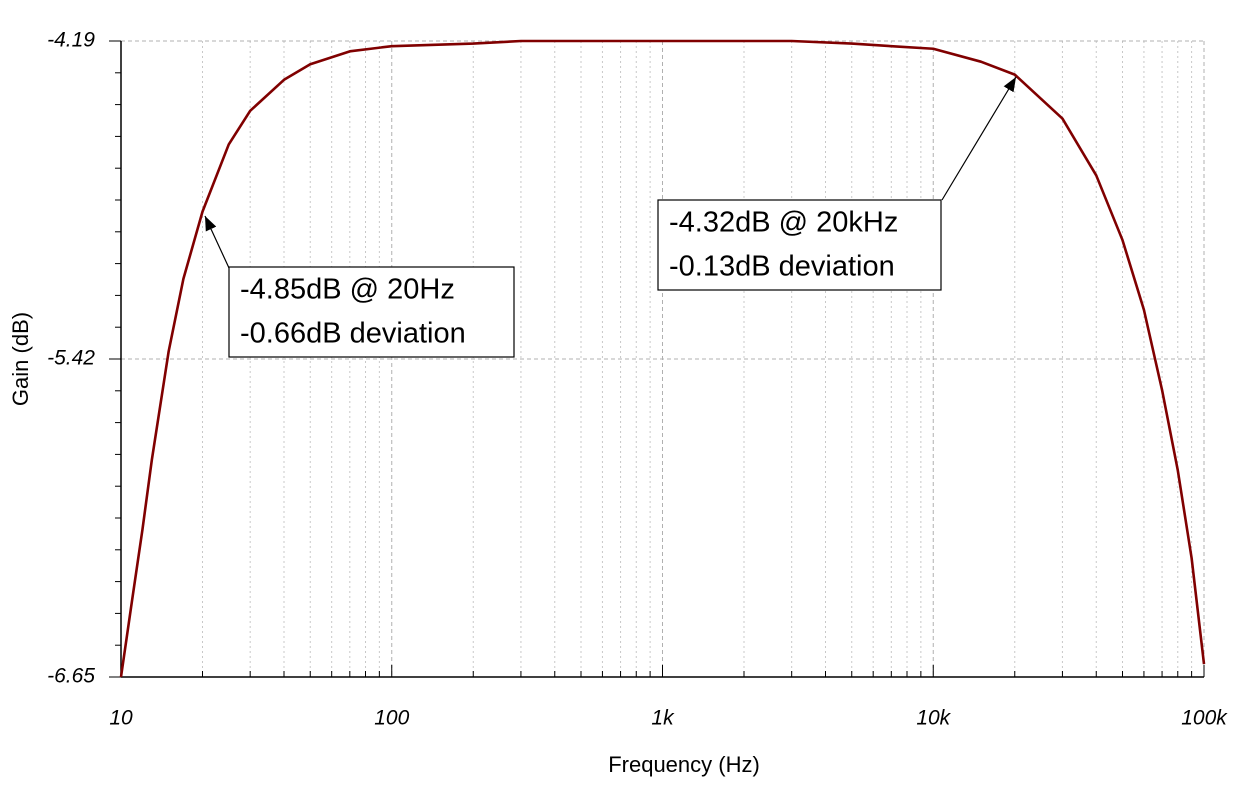 The image size is (1250, 798). I want to click on y-axis-label: Gain (dB), so click(20, 359).